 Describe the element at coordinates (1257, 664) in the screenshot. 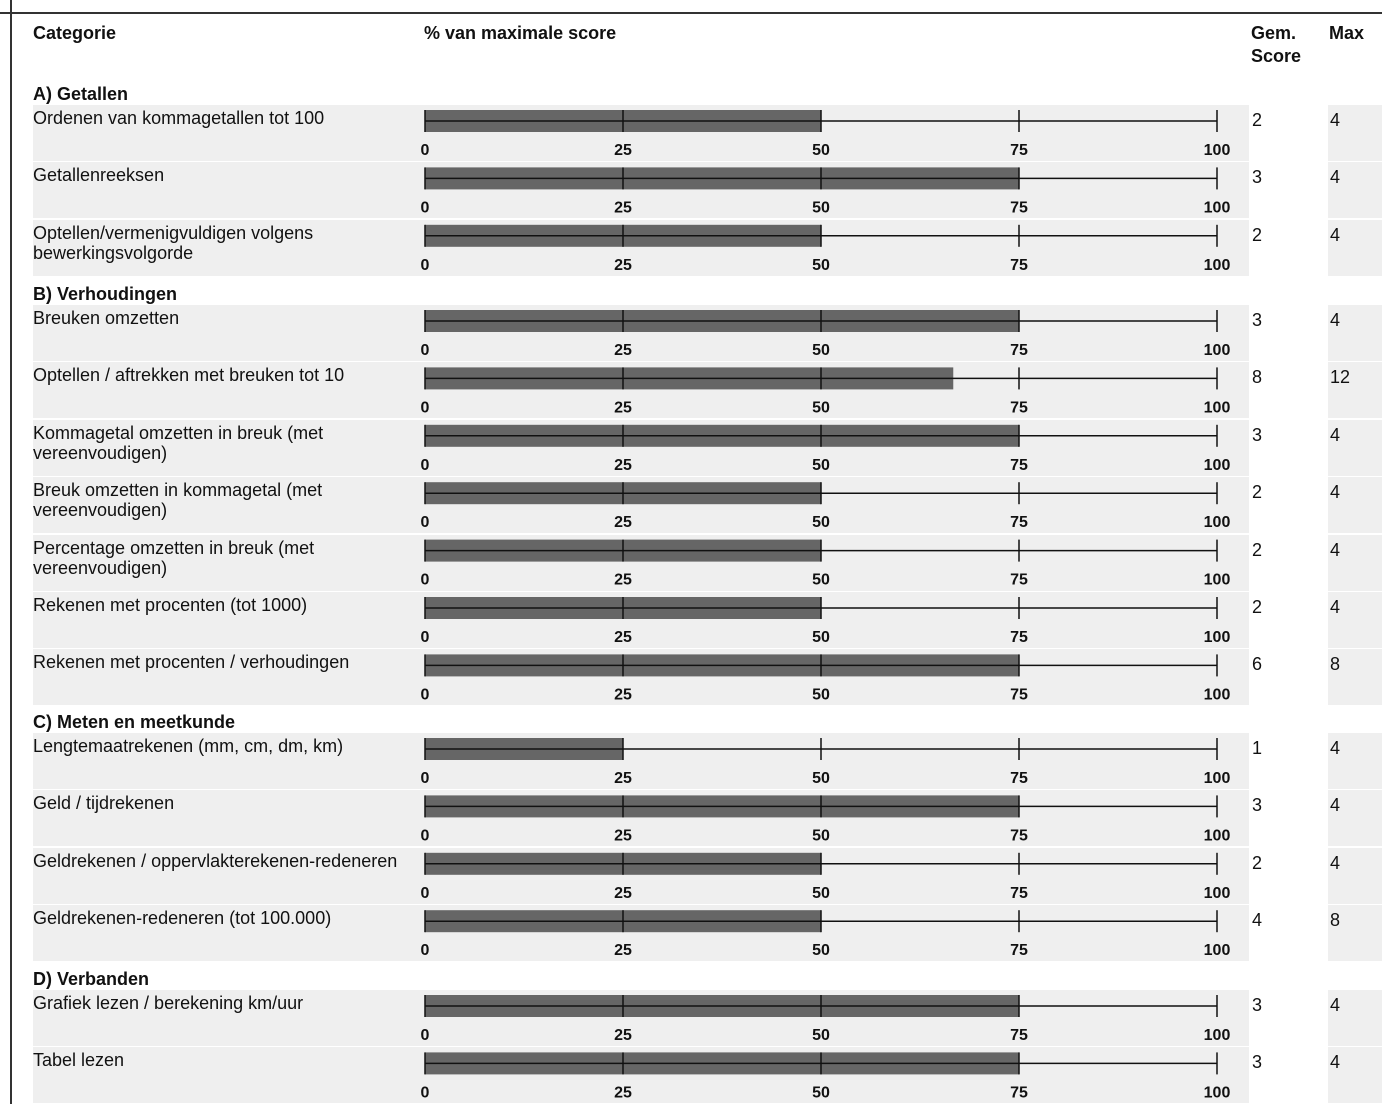

I see `avg-score-value: 6` at that location.